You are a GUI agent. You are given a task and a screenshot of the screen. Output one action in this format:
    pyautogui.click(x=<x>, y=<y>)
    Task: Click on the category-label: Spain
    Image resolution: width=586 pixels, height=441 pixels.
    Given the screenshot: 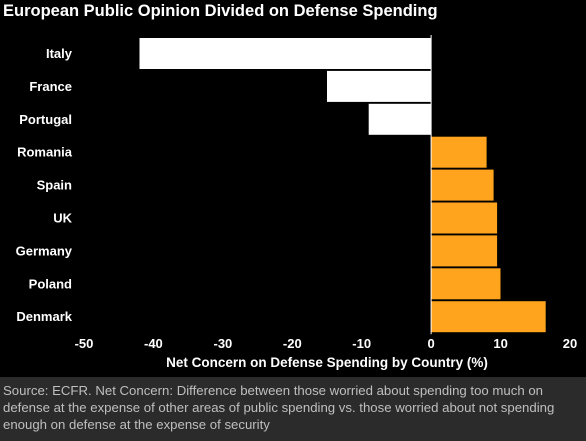 What is the action you would take?
    pyautogui.click(x=54, y=185)
    